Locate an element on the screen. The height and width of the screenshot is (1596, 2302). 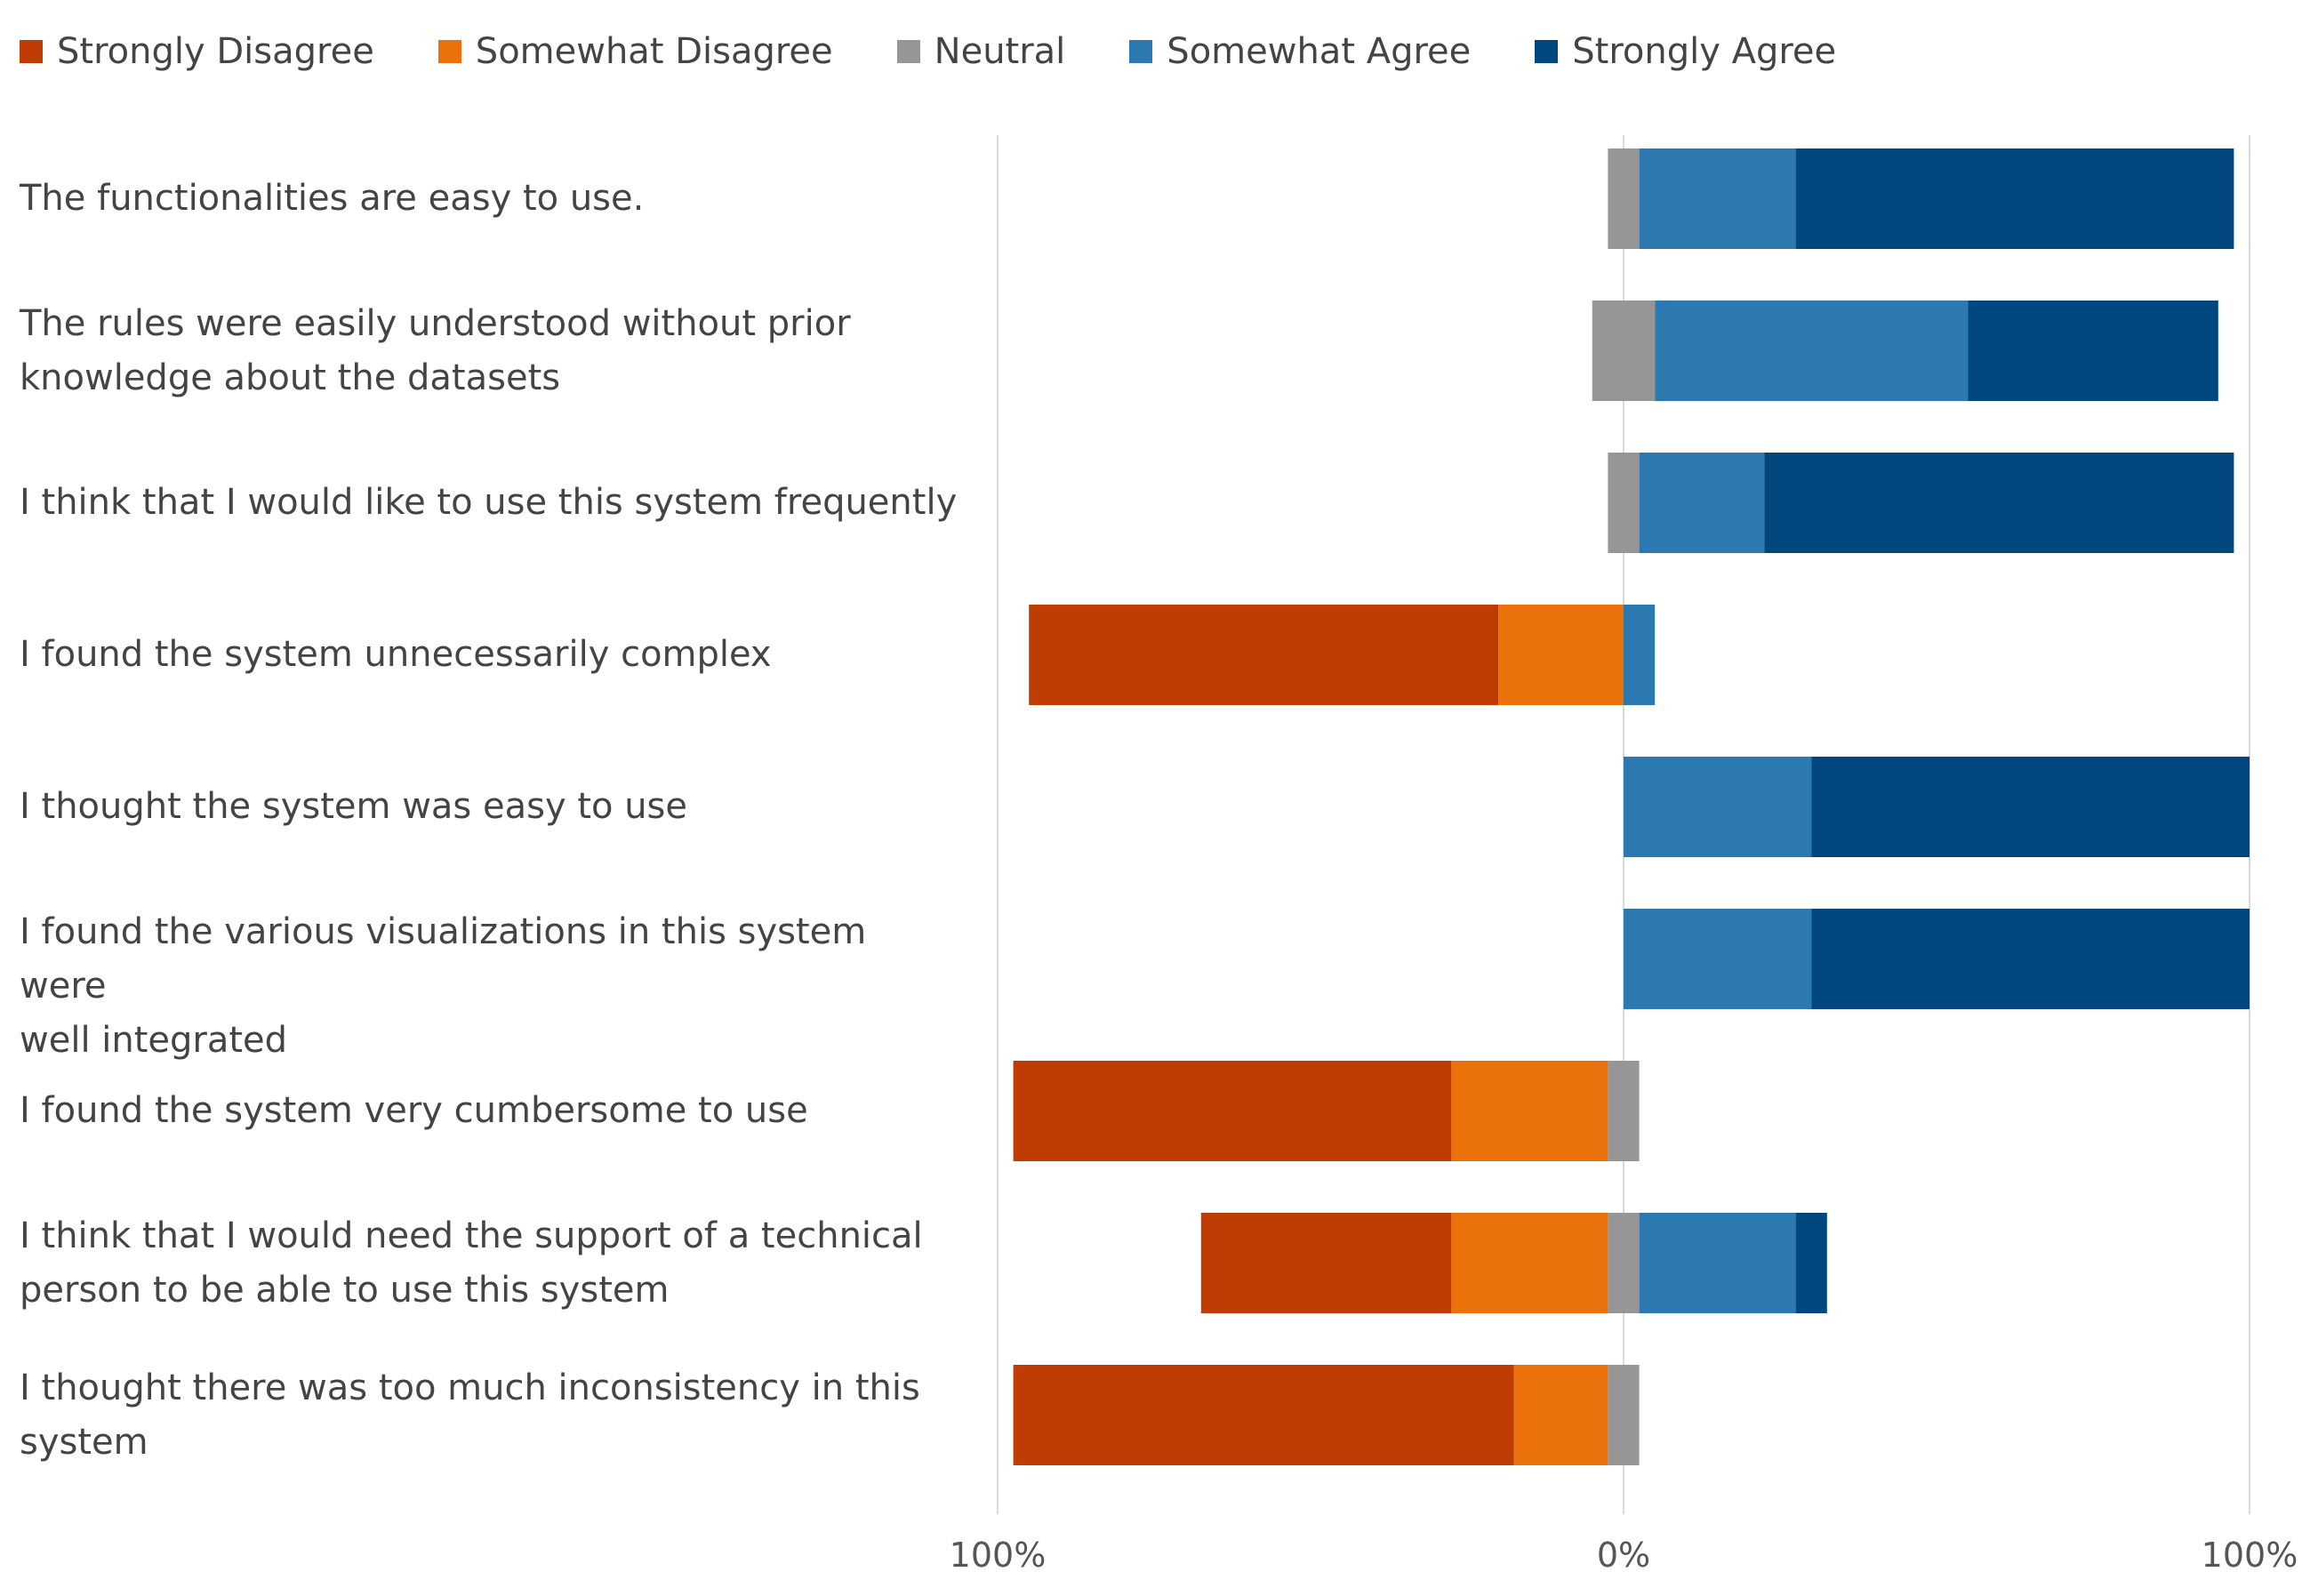
legend-item-strongly-agree: Strongly Agree is located at coordinates (1686, 51).